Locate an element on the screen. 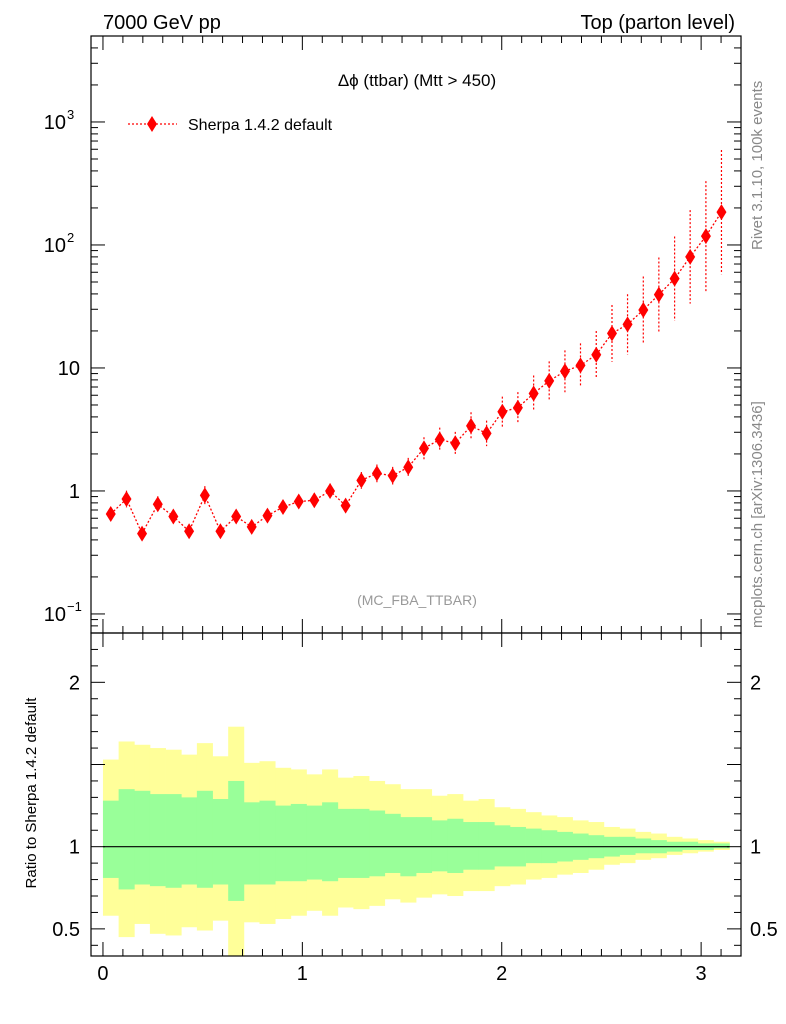  rivet-label: Rivet 3.1.10, 100k events is located at coordinates (757, 165).